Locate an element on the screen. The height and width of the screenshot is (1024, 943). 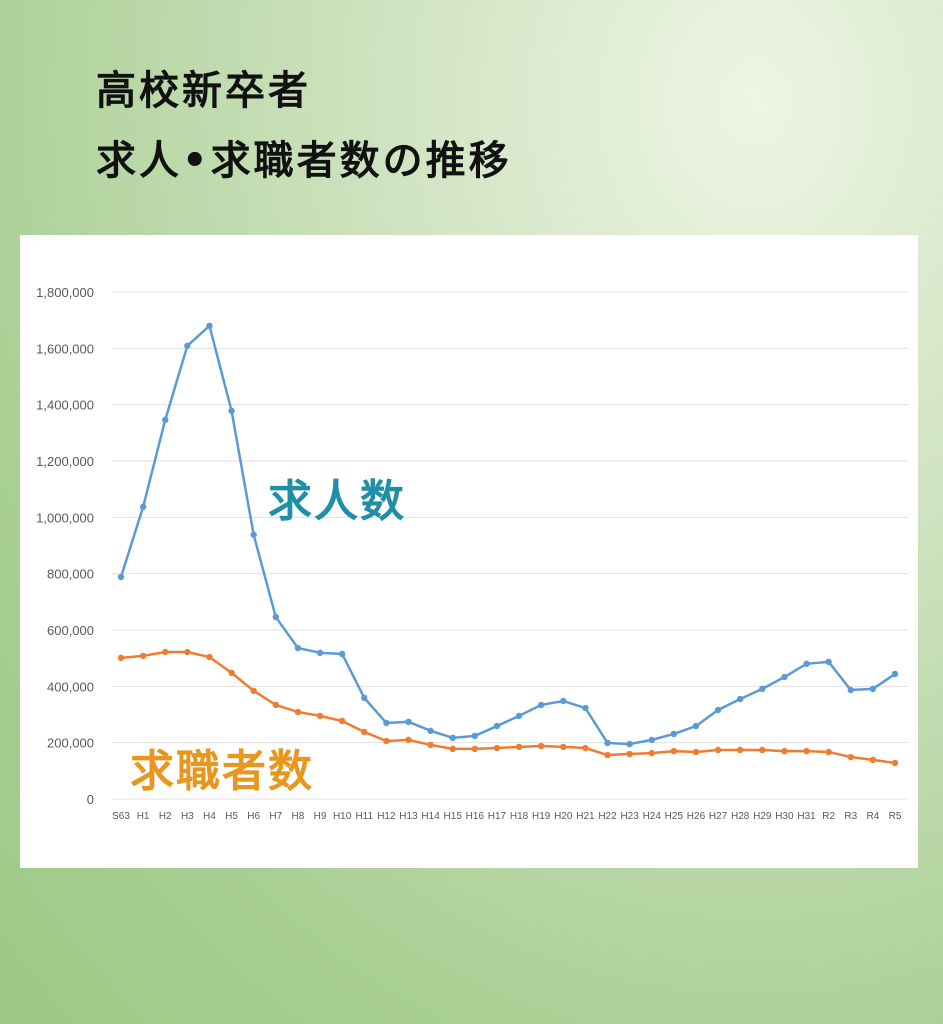
y-tick-label: 800,000 is located at coordinates (70, 574).